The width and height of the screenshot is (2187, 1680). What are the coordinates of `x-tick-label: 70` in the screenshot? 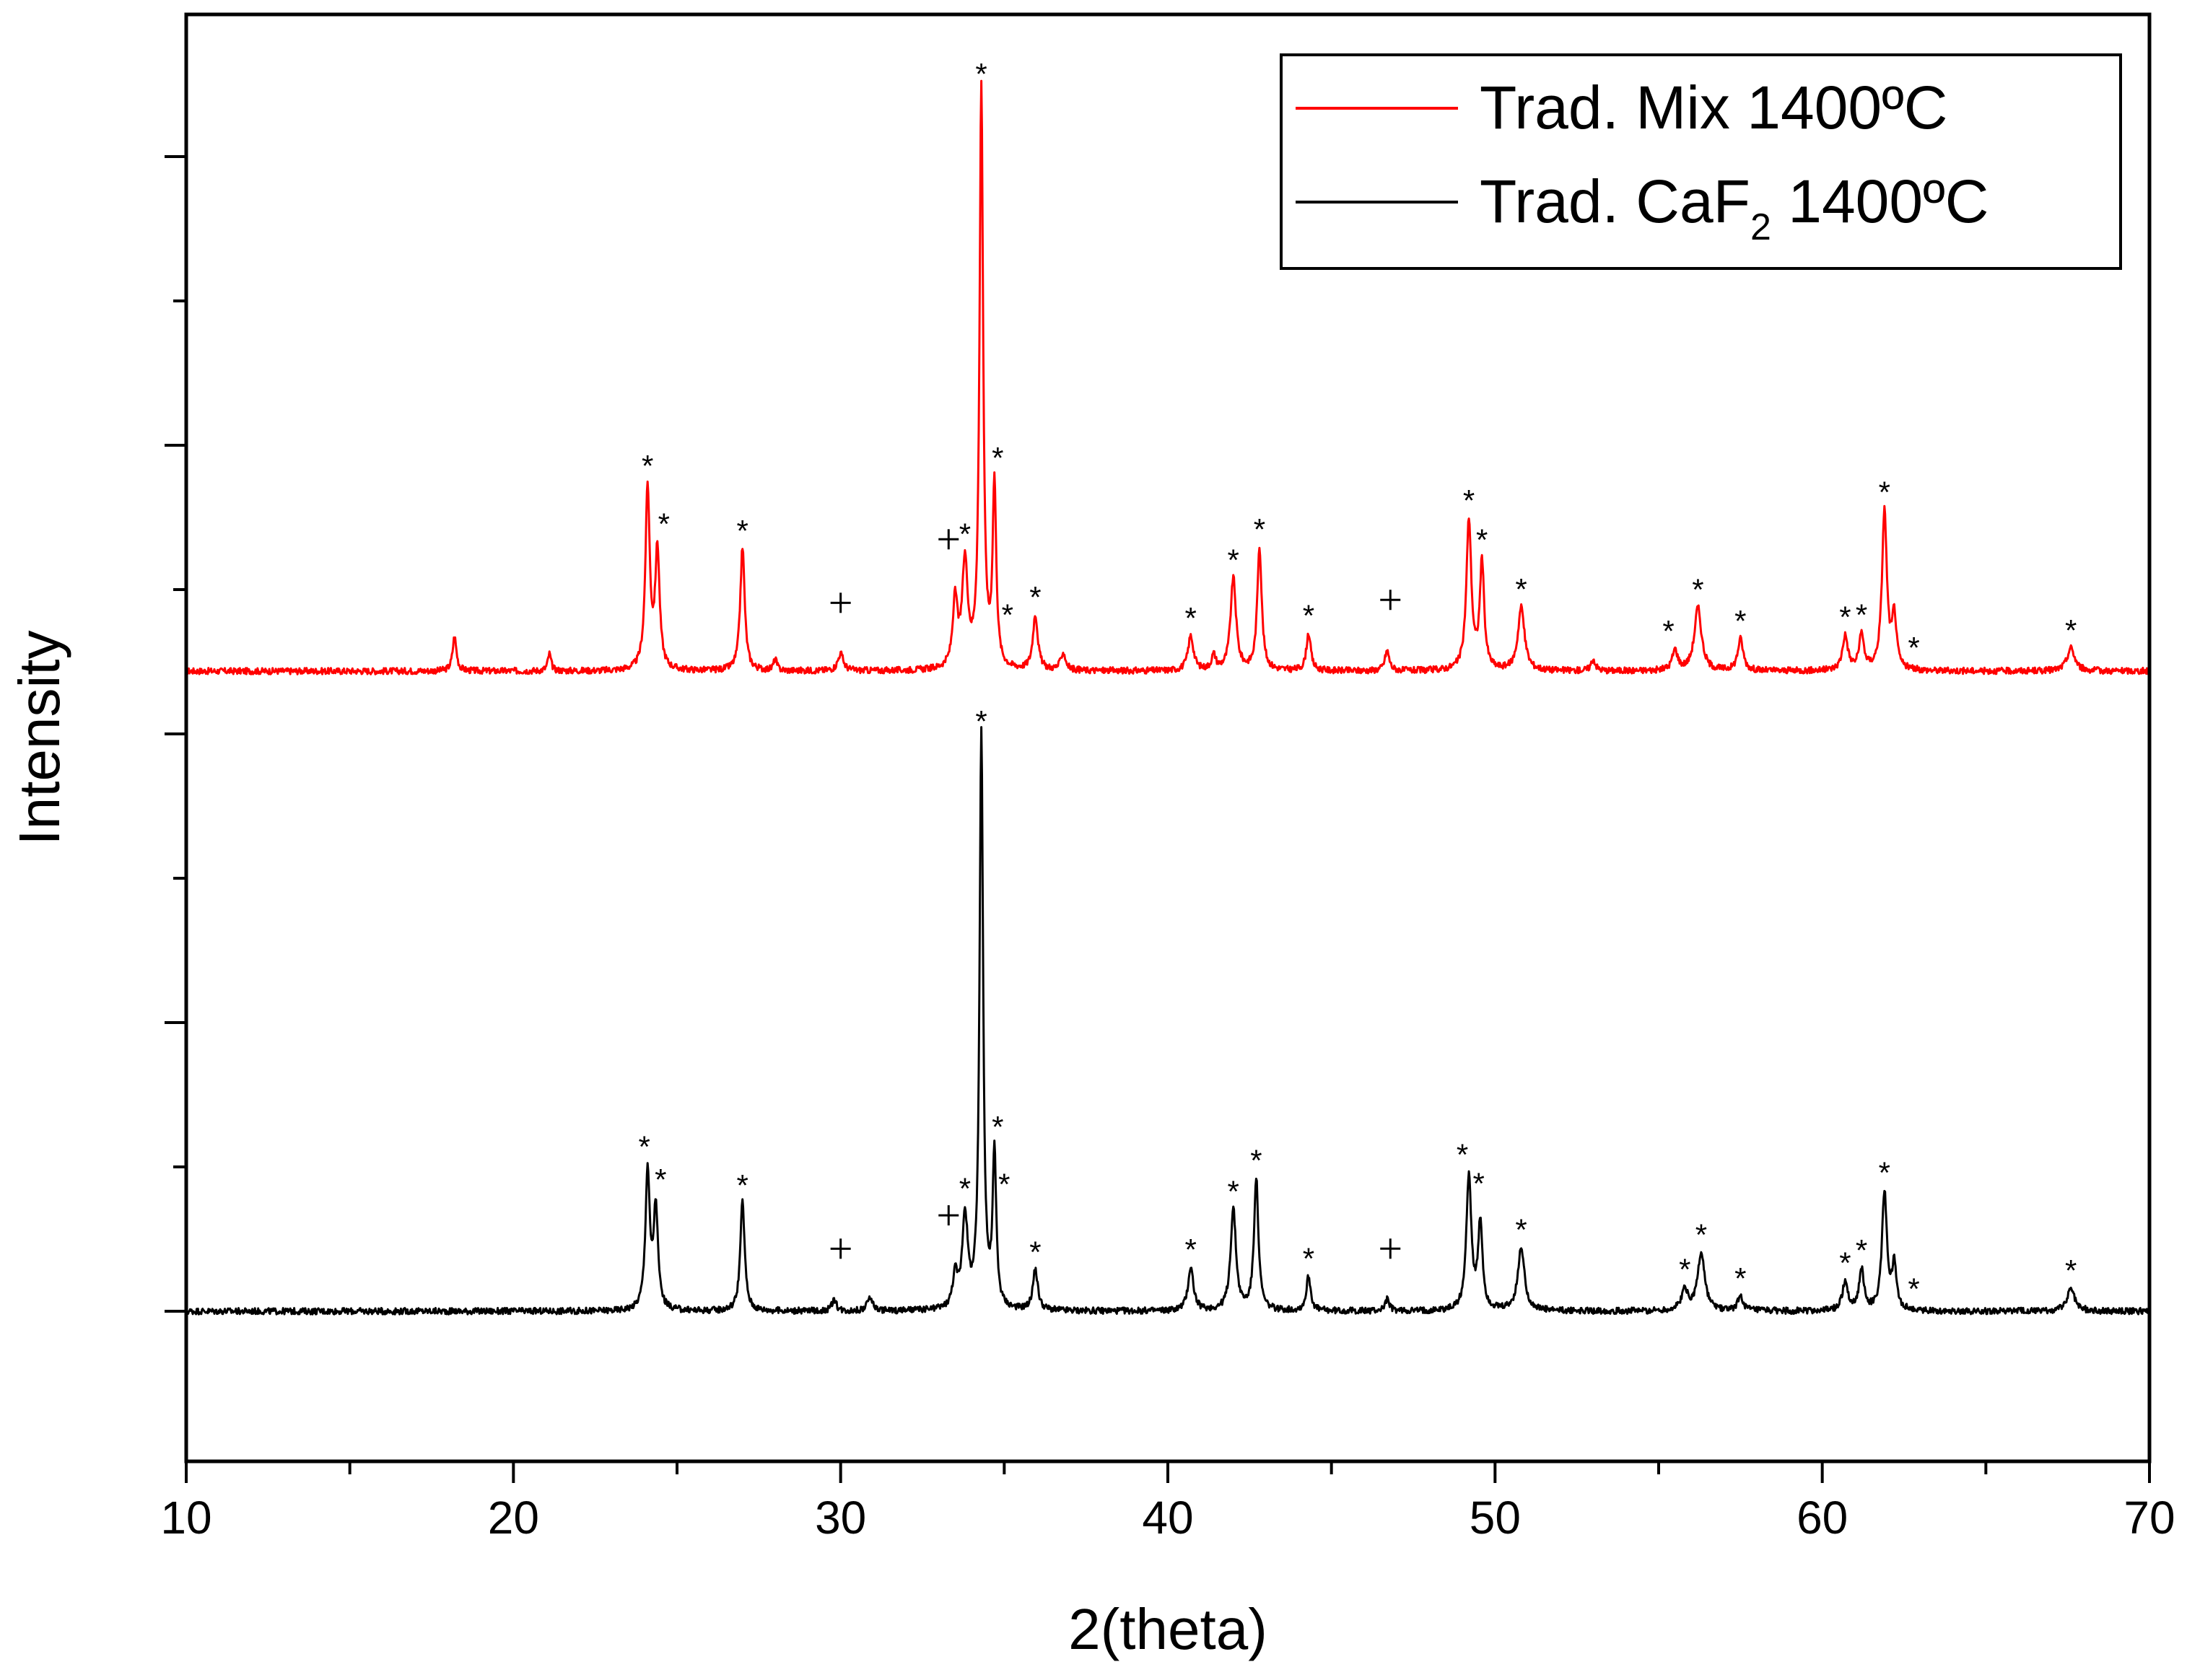 It's located at (2149, 1518).